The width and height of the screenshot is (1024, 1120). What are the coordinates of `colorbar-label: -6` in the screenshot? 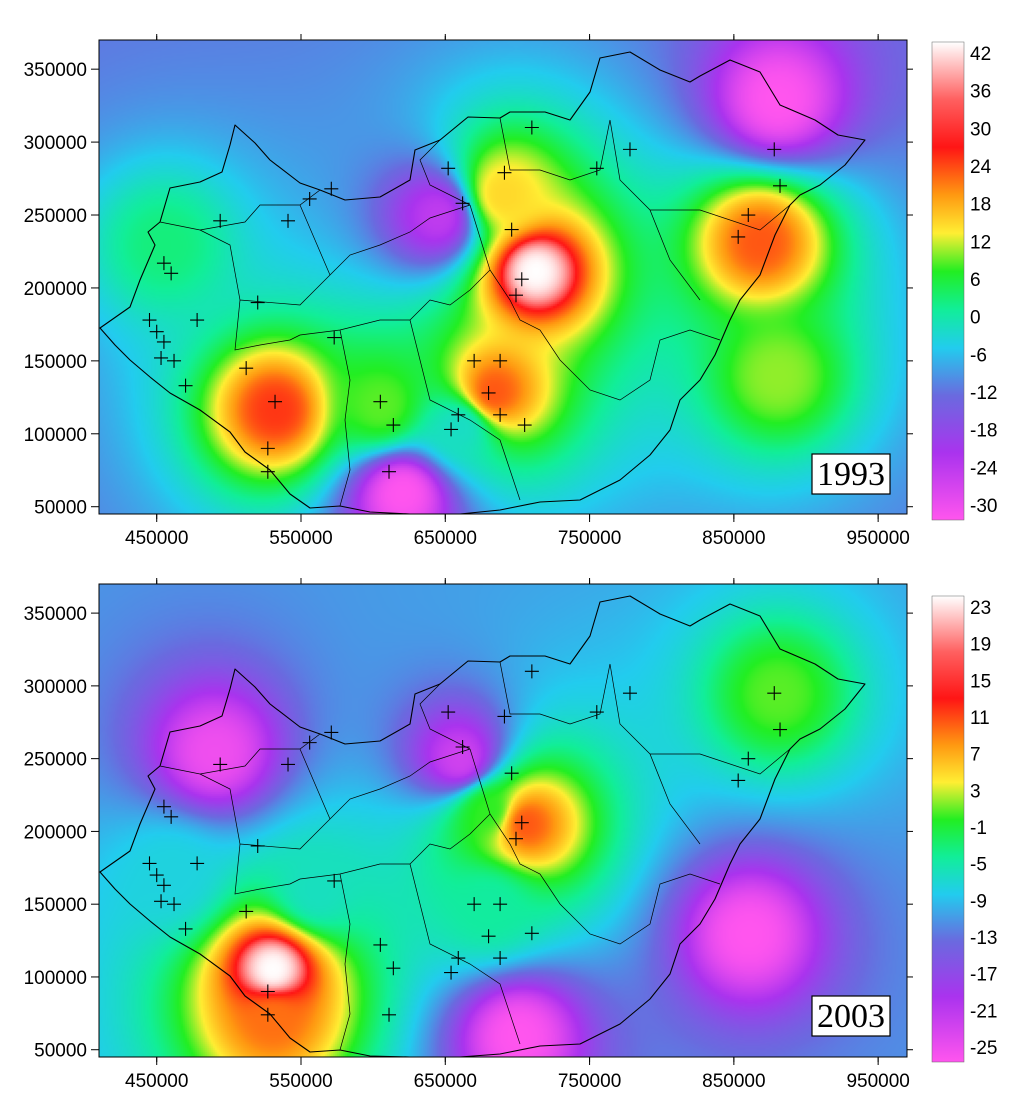 It's located at (978, 355).